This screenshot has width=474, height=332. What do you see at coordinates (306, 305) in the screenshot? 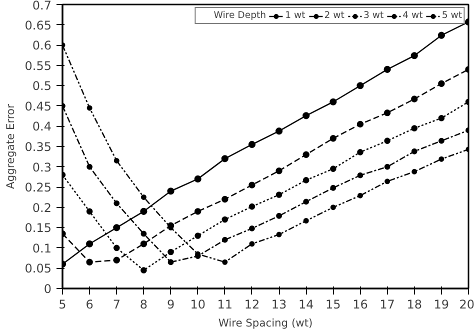
I see `x-tick-label: 14` at bounding box center [306, 305].